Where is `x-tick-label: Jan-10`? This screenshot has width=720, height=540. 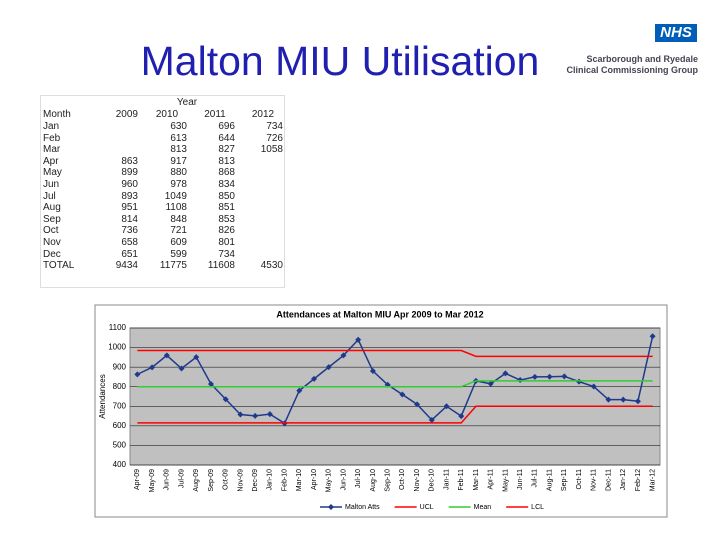
x-tick-label: Jan-10 is located at coordinates (270, 480).